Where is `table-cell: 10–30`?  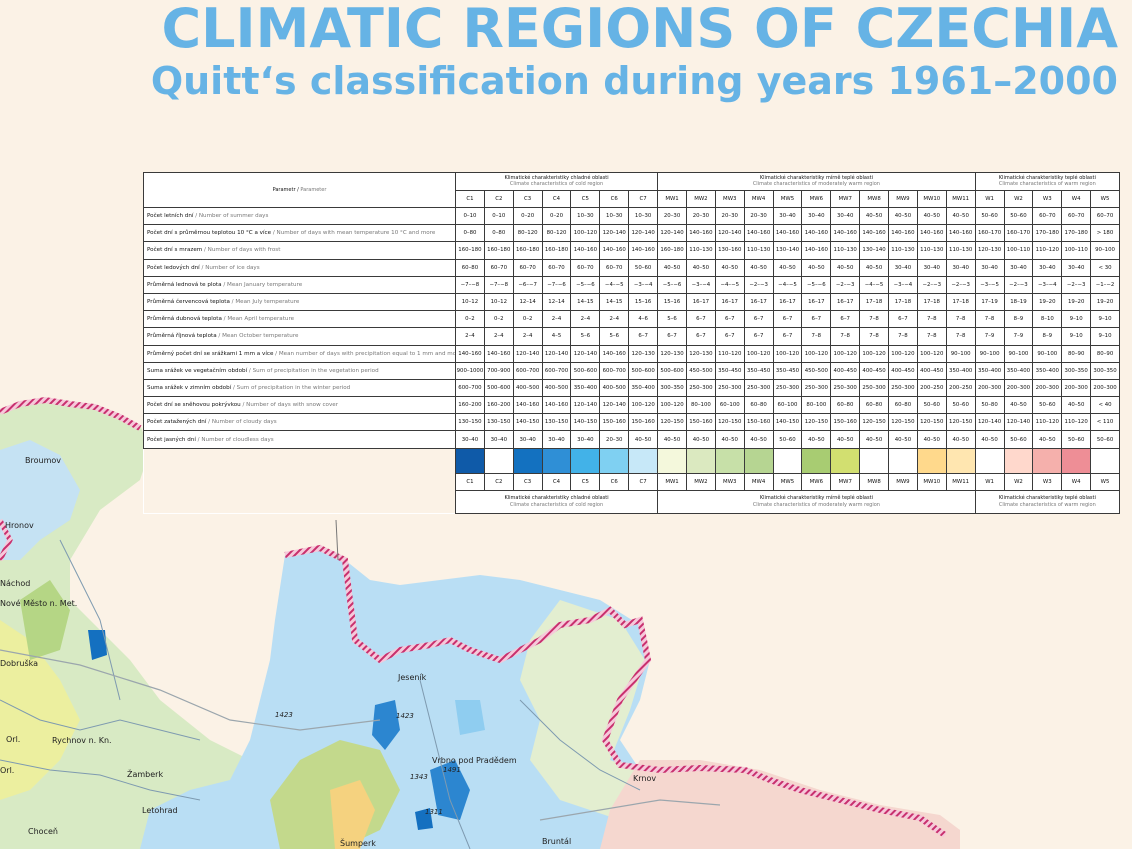
table-cell: 10–30 is located at coordinates (585, 216).